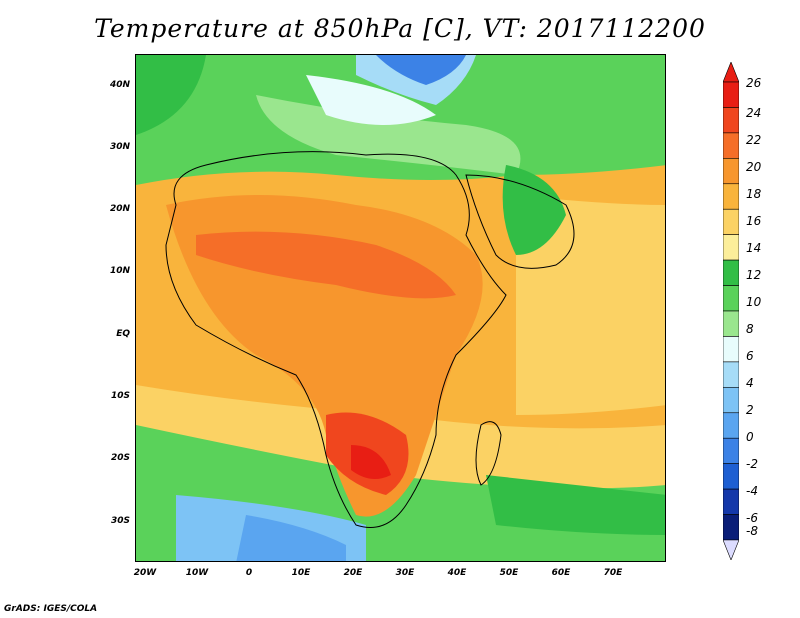 This screenshot has height=618, width=800. I want to click on arabia-outline, so click(520, 221).